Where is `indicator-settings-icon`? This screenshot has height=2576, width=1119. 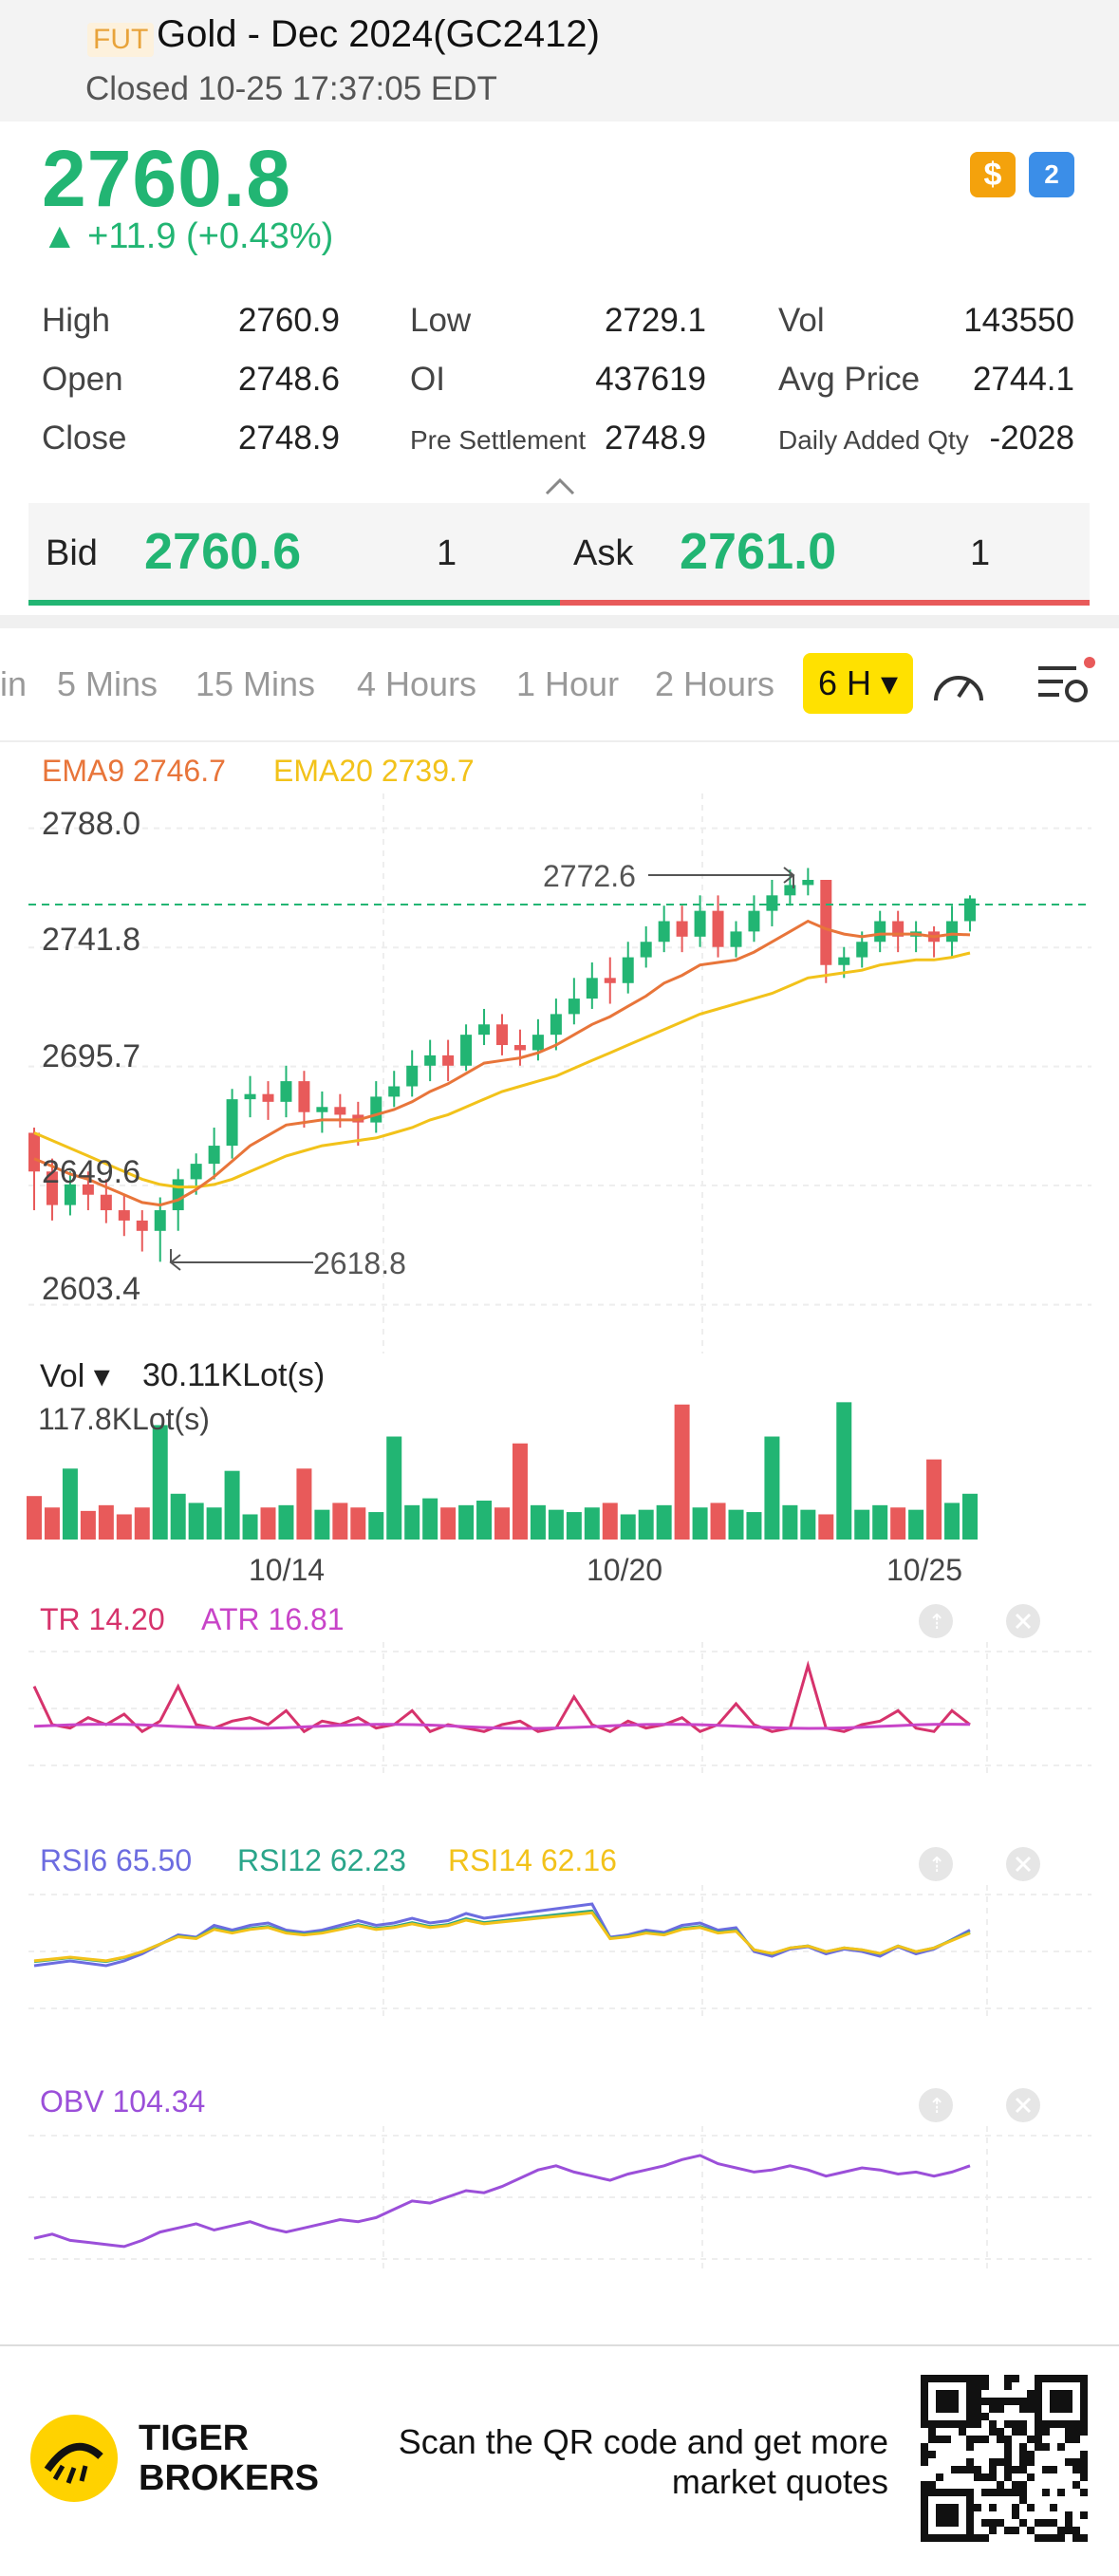
indicator-settings-icon is located at coordinates (1065, 683).